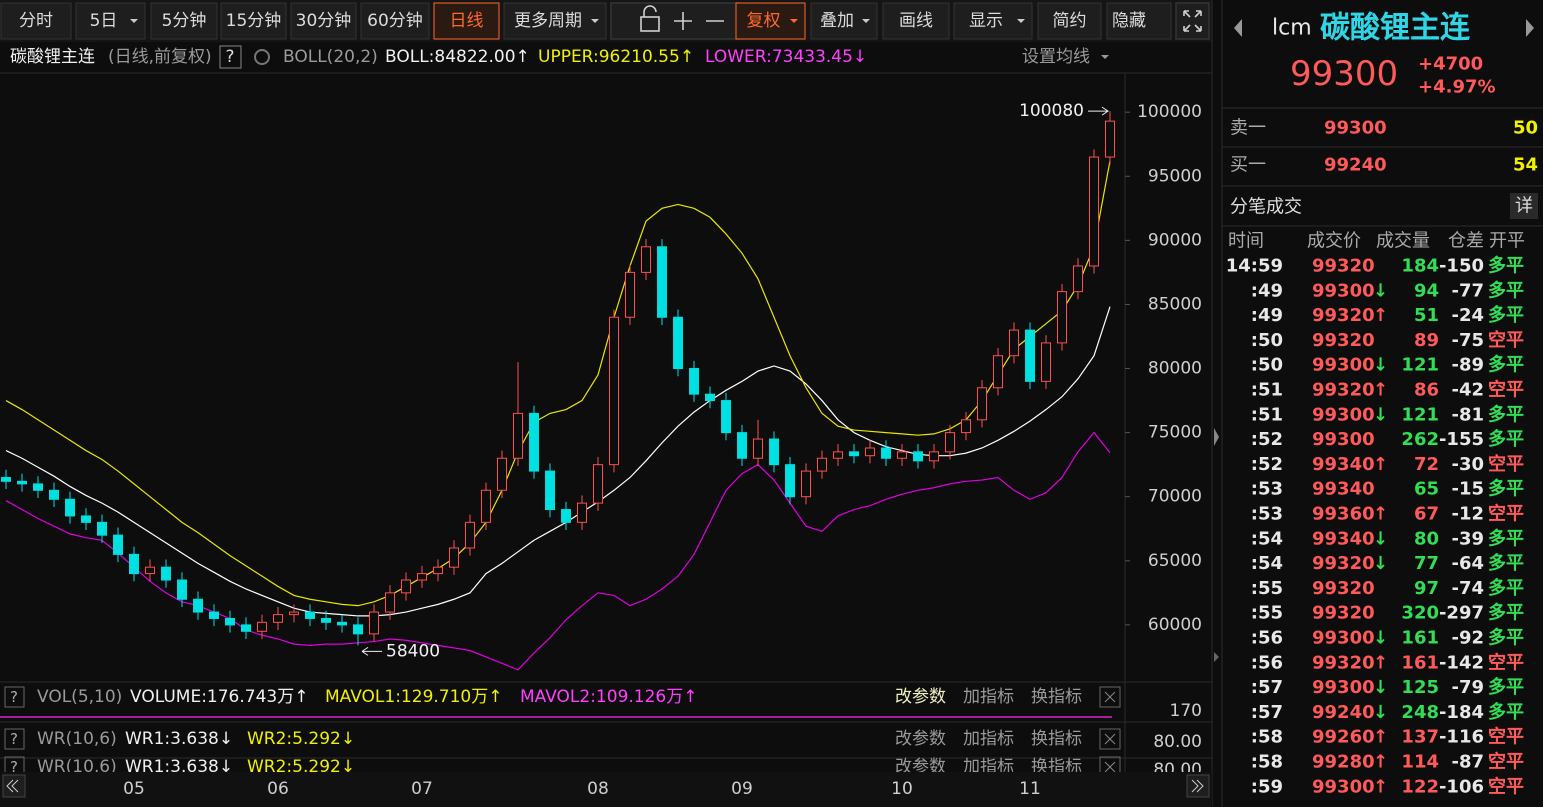 The height and width of the screenshot is (807, 1543). I want to click on trade-oi-change: -89, so click(1467, 365).